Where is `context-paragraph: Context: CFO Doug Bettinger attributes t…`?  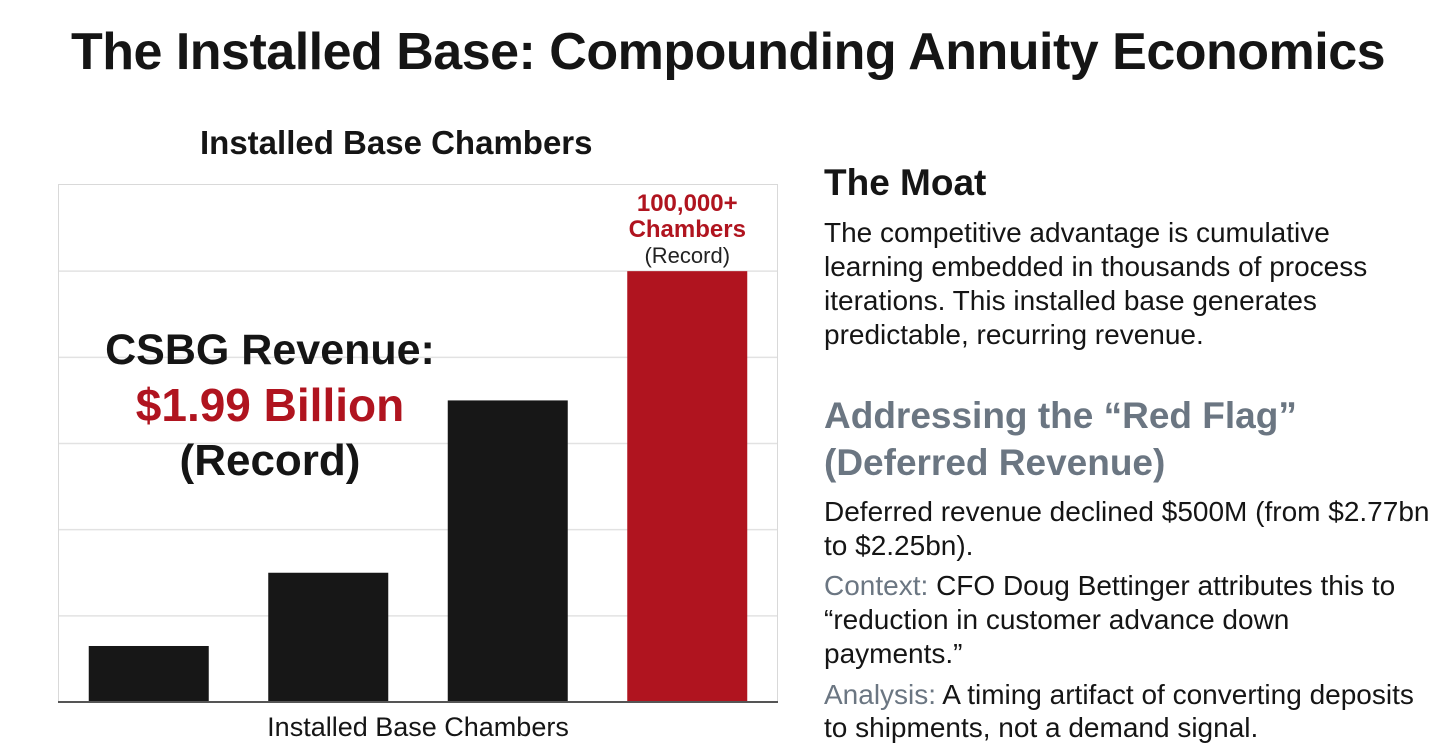 context-paragraph: Context: CFO Doug Bettinger attributes t… is located at coordinates (1129, 620).